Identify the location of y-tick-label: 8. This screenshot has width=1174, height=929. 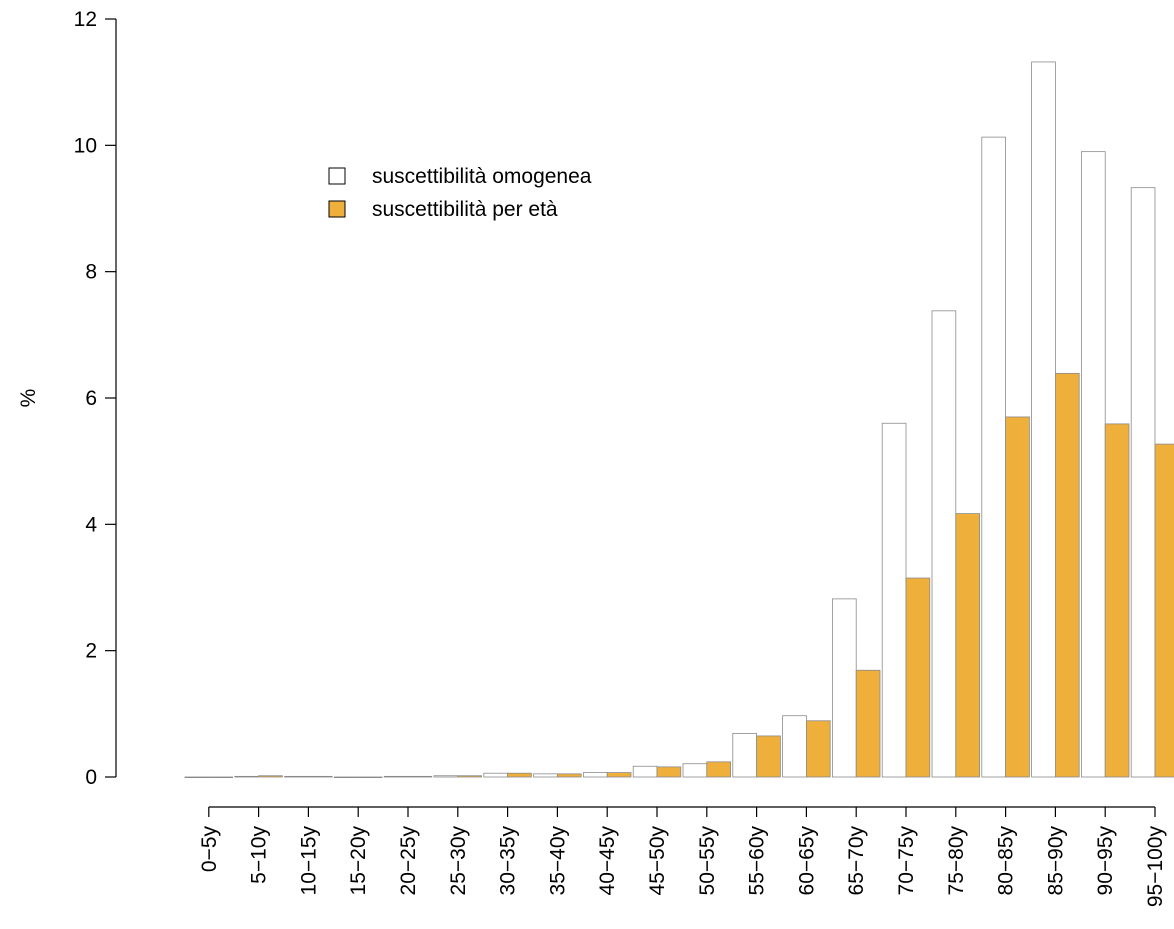
(91, 272).